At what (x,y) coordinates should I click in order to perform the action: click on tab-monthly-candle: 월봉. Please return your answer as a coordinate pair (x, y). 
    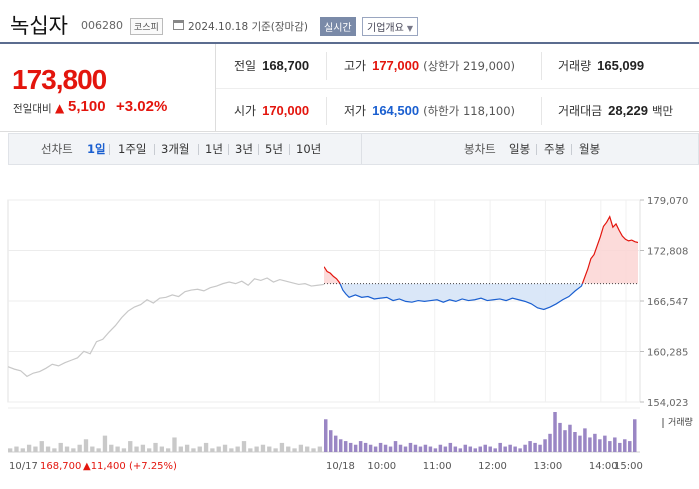
    Looking at the image, I should click on (590, 149).